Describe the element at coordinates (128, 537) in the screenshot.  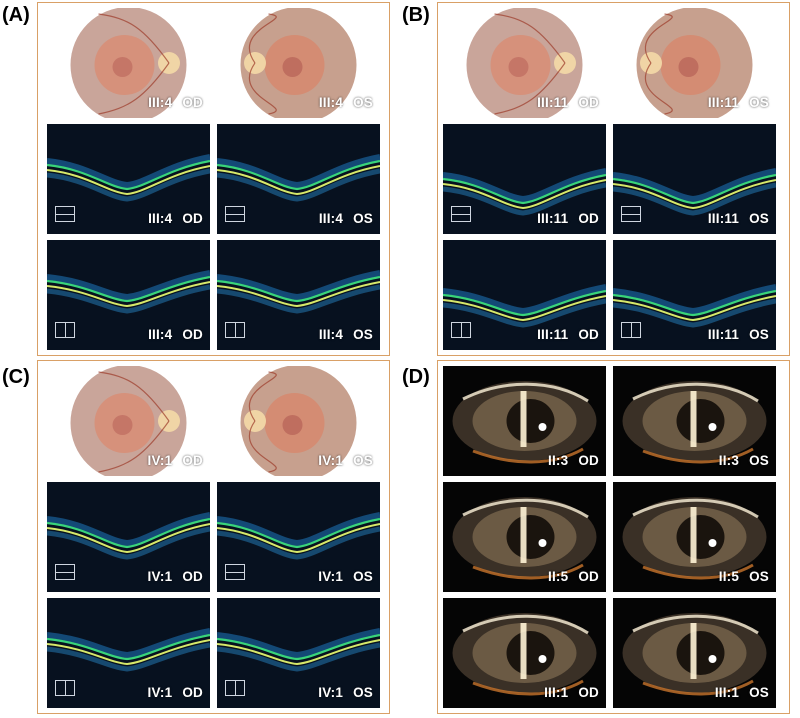
I see `panel-c-oct-image-3: IV:1 OD` at that location.